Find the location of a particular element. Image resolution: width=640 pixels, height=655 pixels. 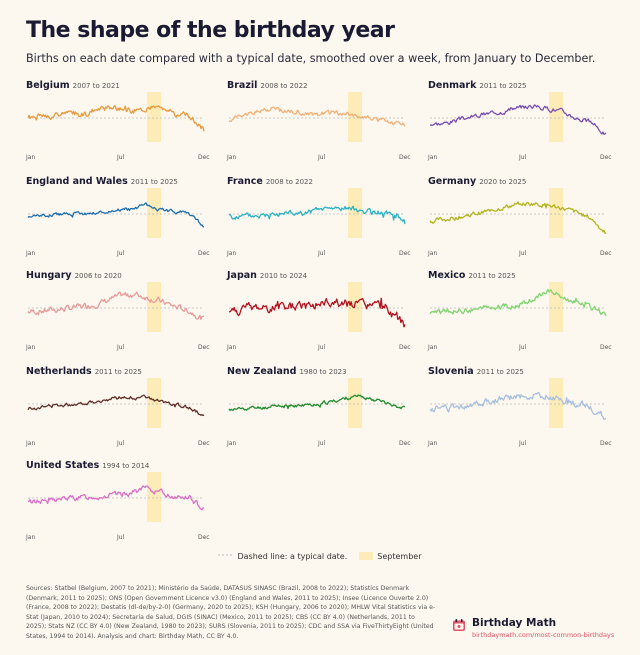

panel-title: Denmark 2011 to 2025 is located at coordinates (477, 85).